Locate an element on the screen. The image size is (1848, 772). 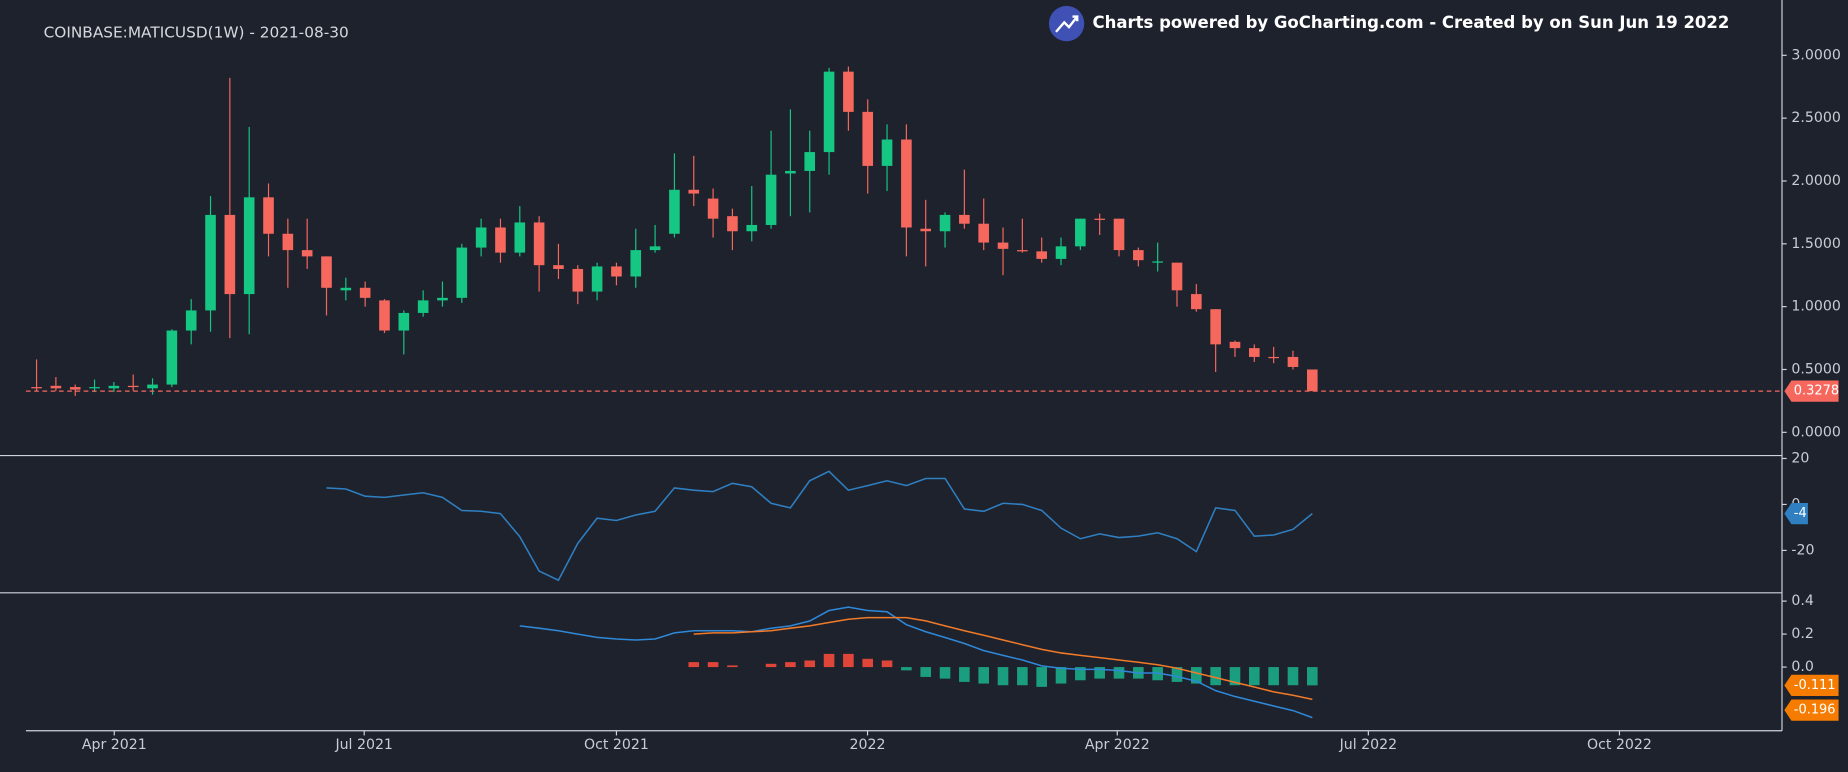
chart-title: COINBASE:MATICUSD(1W) - 2021-08-30 is located at coordinates (196, 33).